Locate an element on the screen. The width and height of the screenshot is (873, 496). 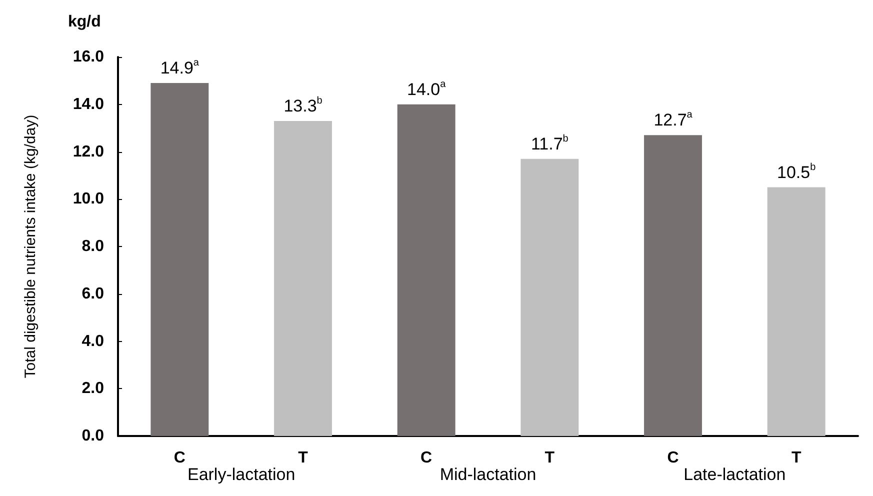
y-tick-label: 14.0 is located at coordinates (88, 104).